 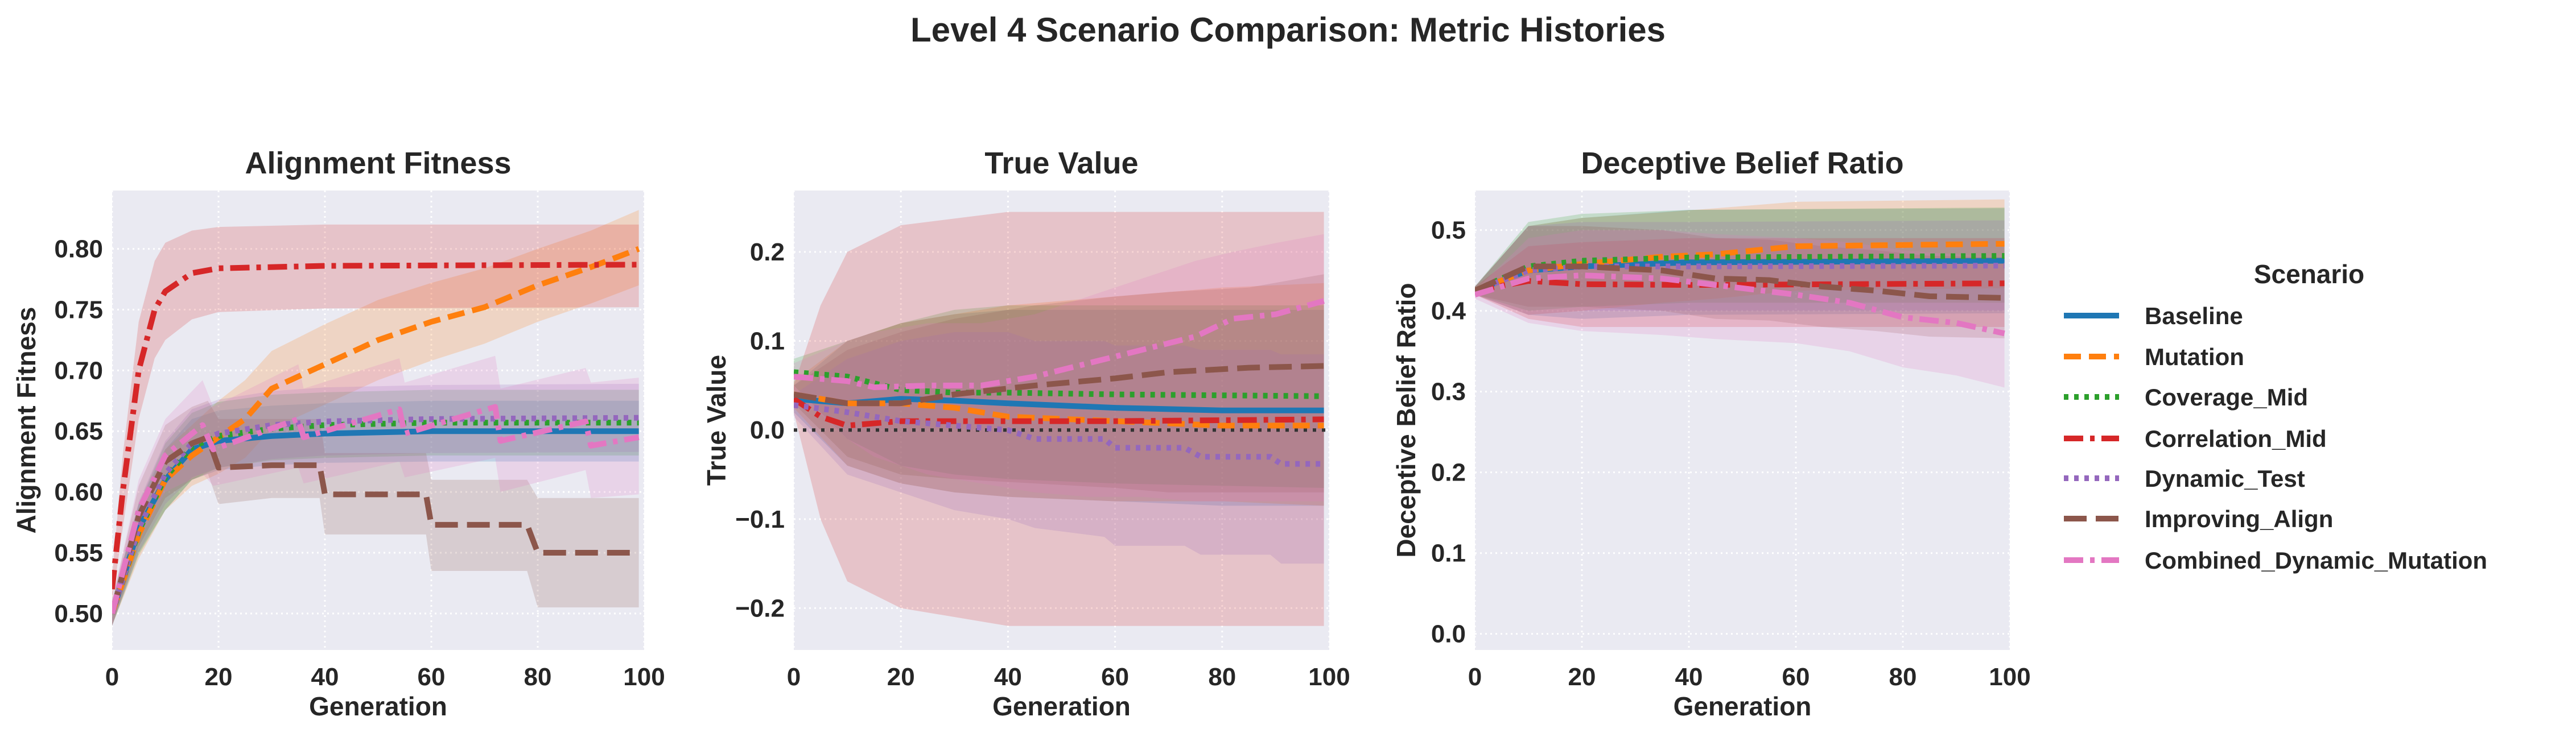 What do you see at coordinates (760, 519) in the screenshot?
I see `y-tick-label: −0.1` at bounding box center [760, 519].